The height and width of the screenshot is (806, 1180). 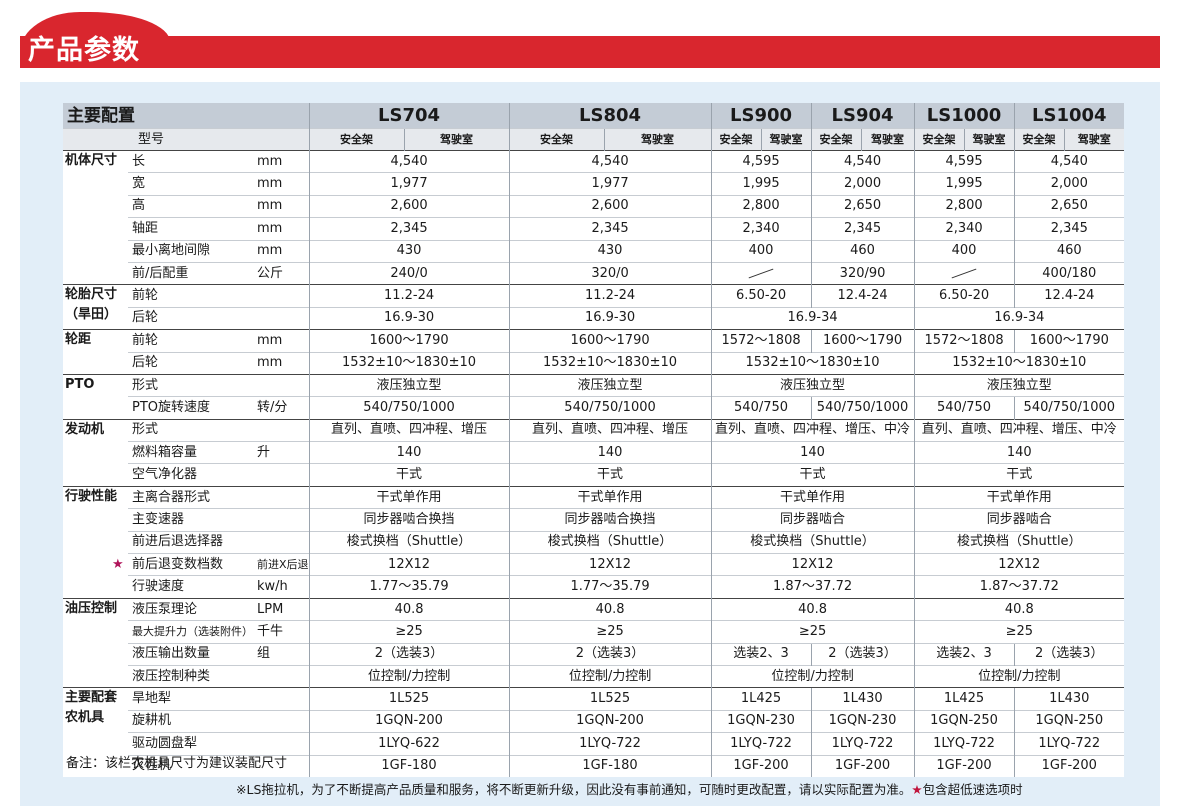 I want to click on item: 高, so click(x=190, y=206).